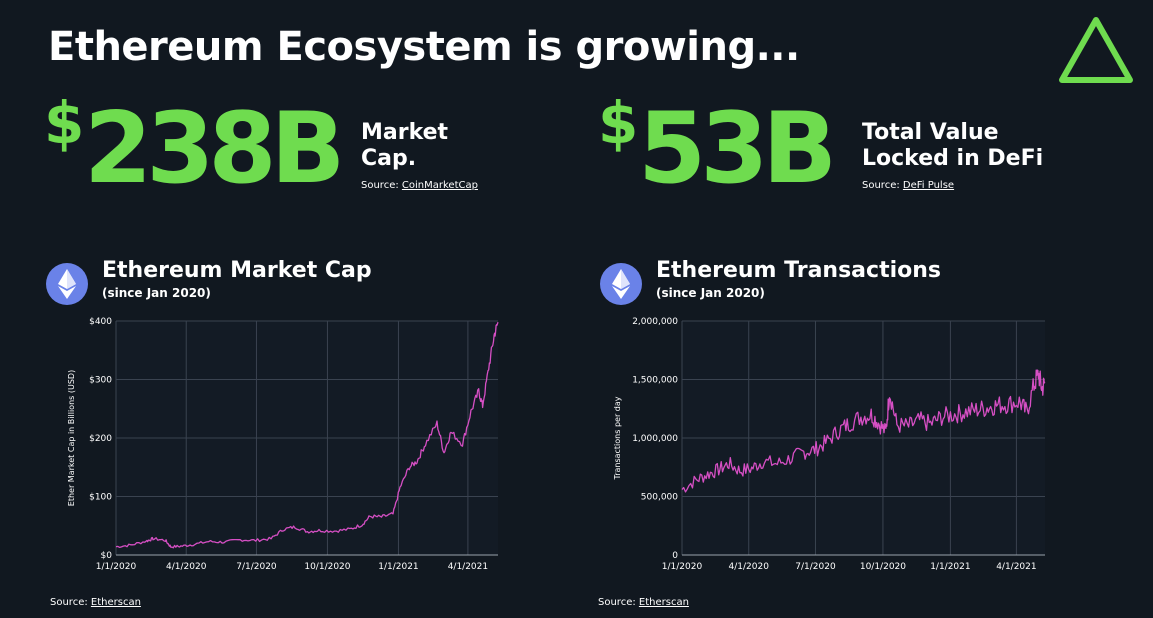 This screenshot has width=1153, height=618. What do you see at coordinates (64, 123) in the screenshot?
I see `market-cap-currency: $` at bounding box center [64, 123].